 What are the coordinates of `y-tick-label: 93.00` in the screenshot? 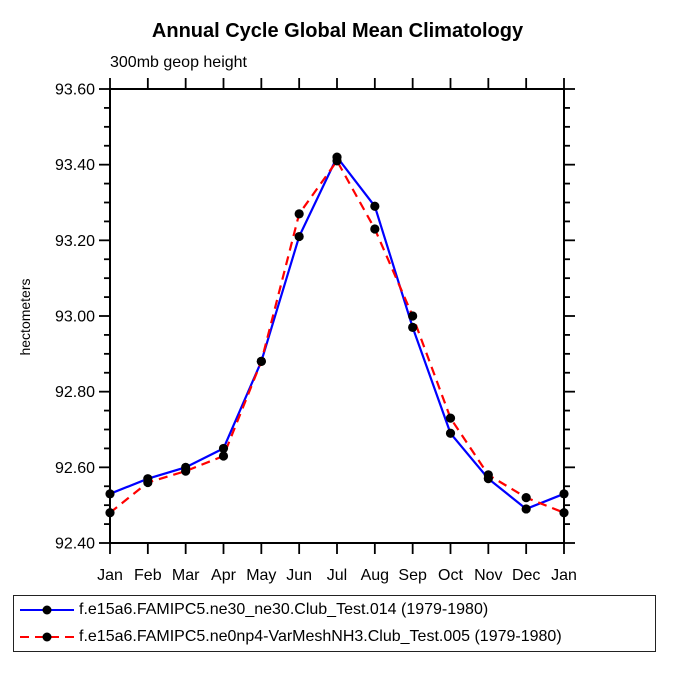 It's located at (75, 317).